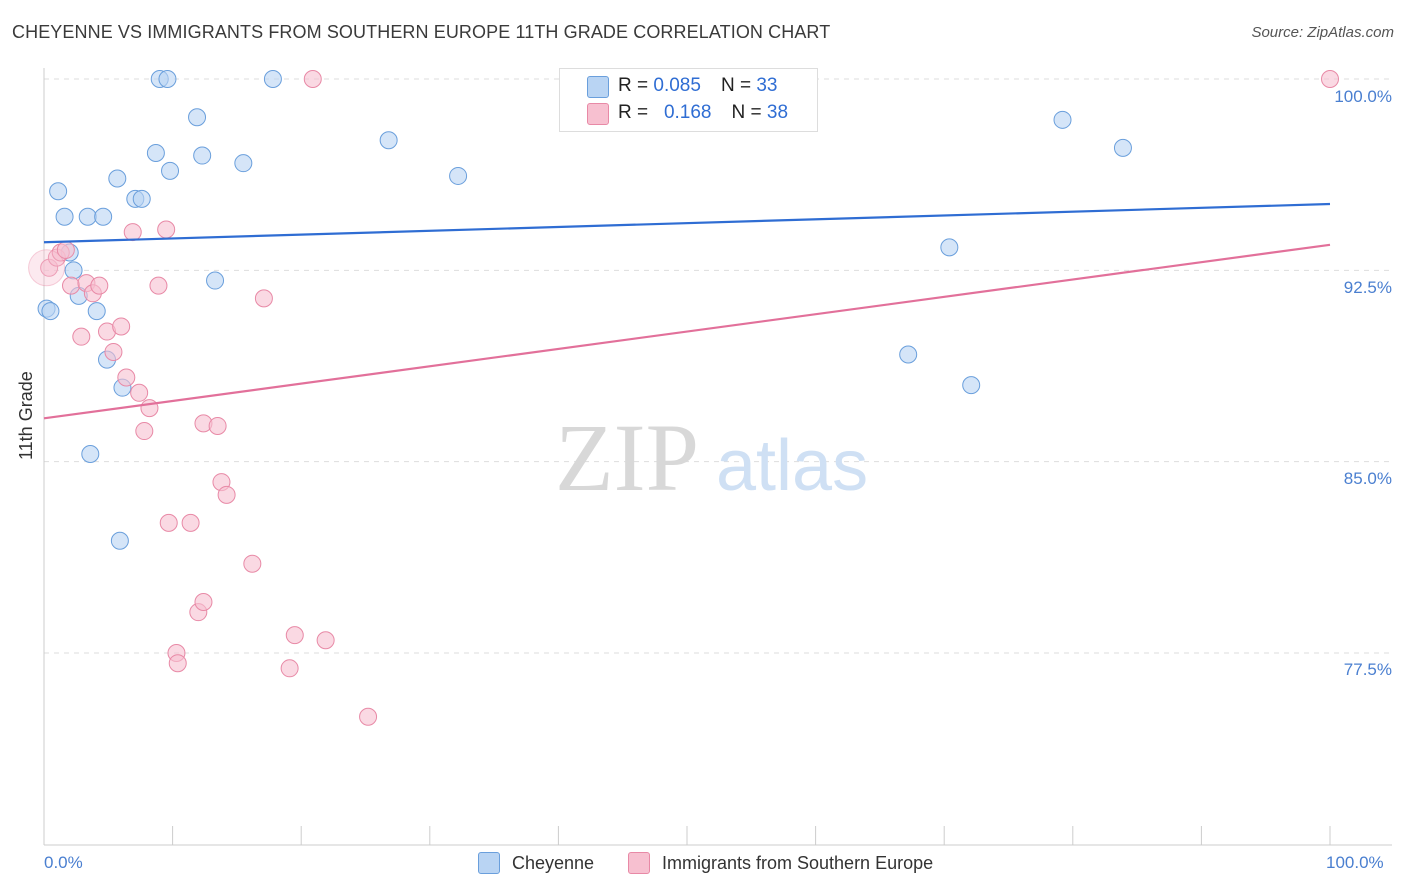  What do you see at coordinates (798, 862) in the screenshot?
I see `legend-label: Immigrants from Southern Europe` at bounding box center [798, 862].